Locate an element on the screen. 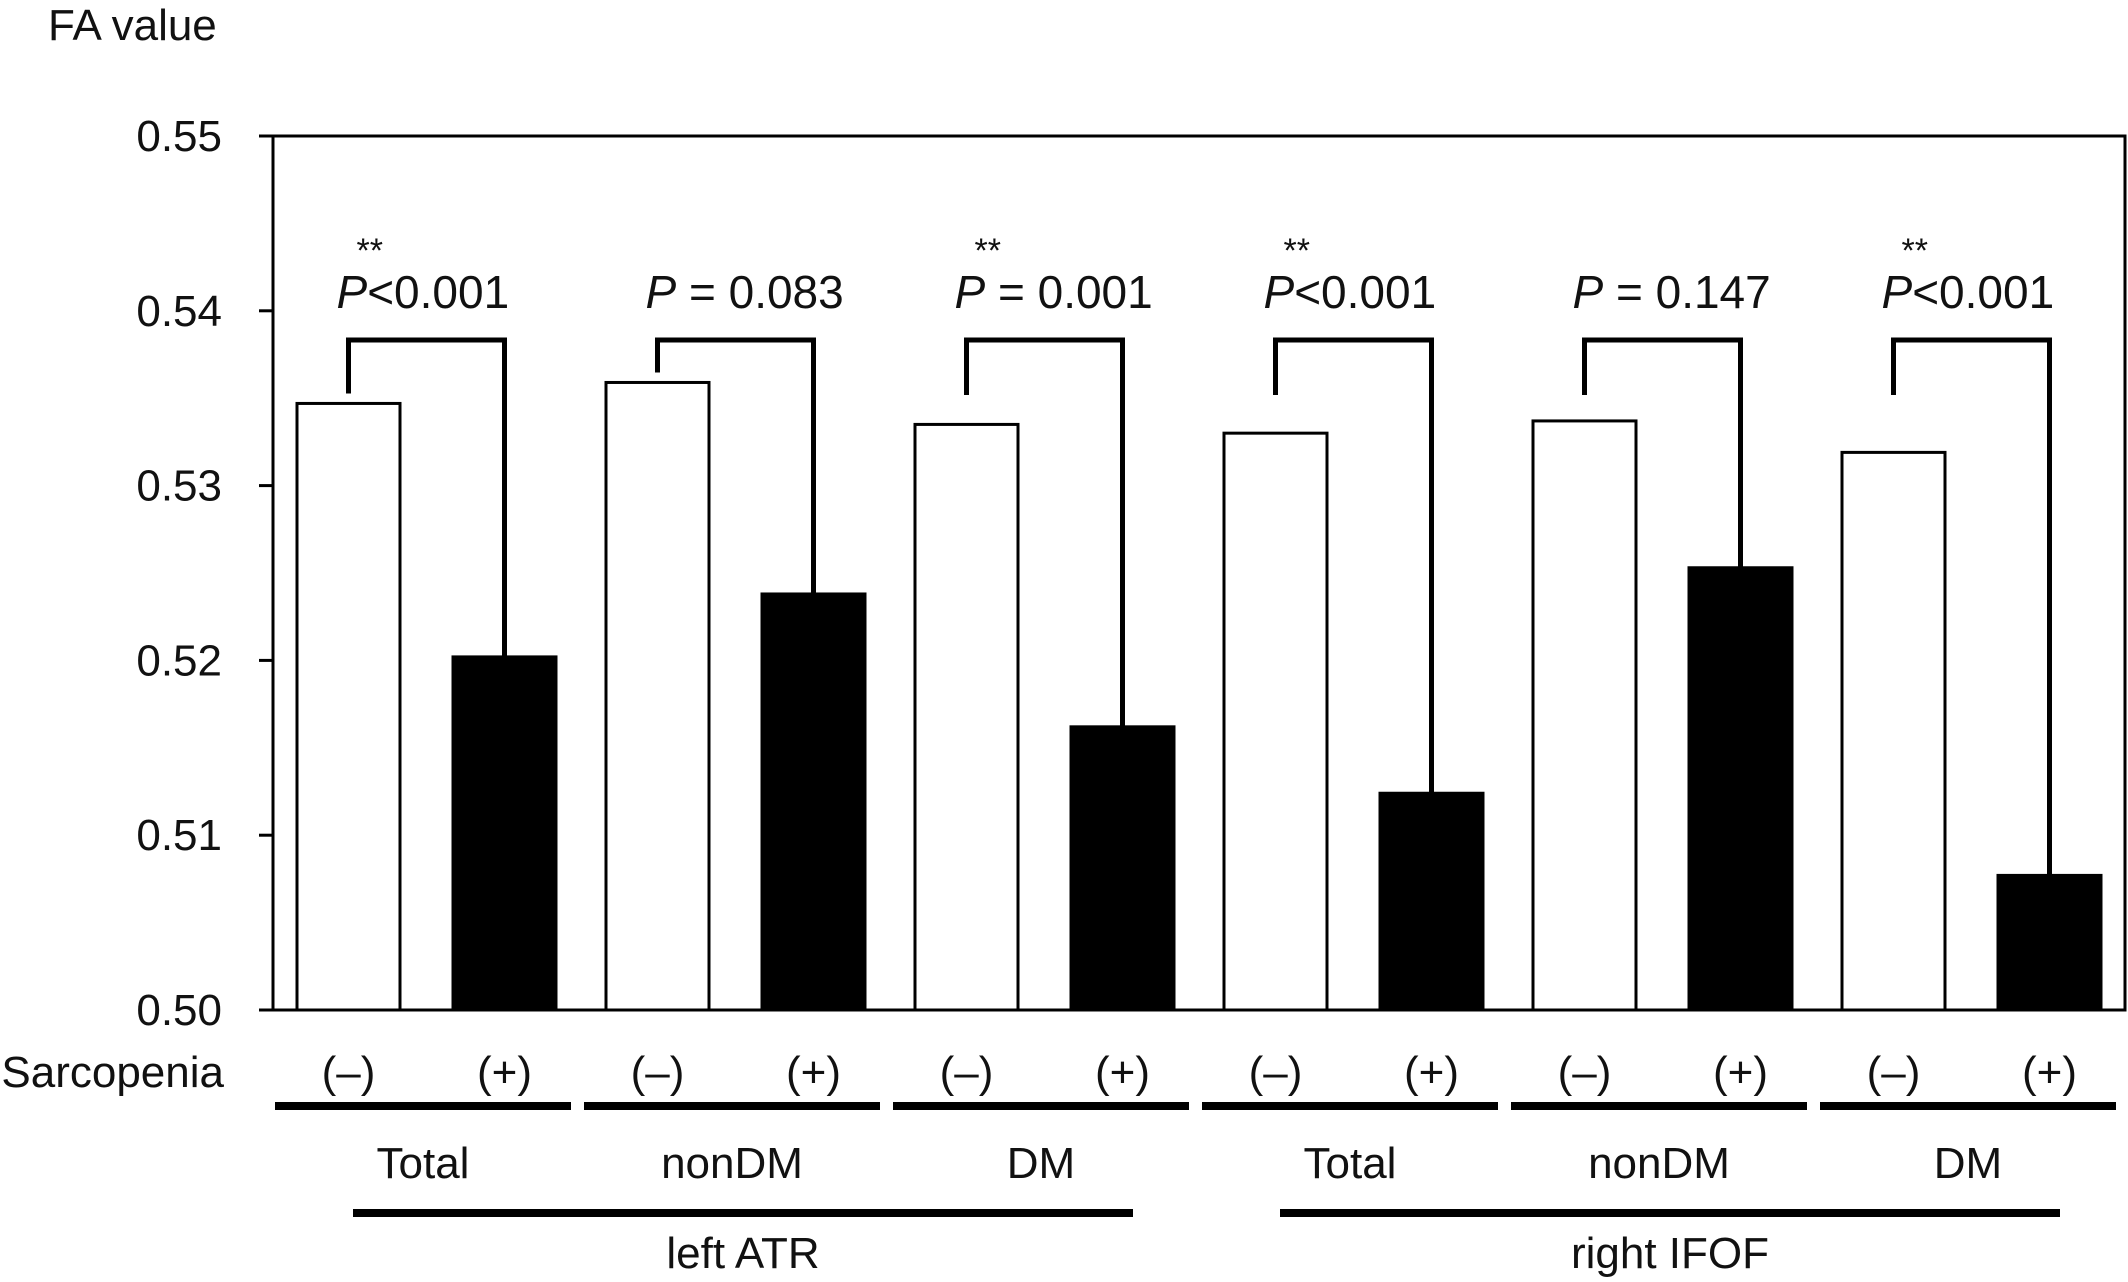  sarcopenia-row-label: Sarcopenia is located at coordinates (112, 1072).